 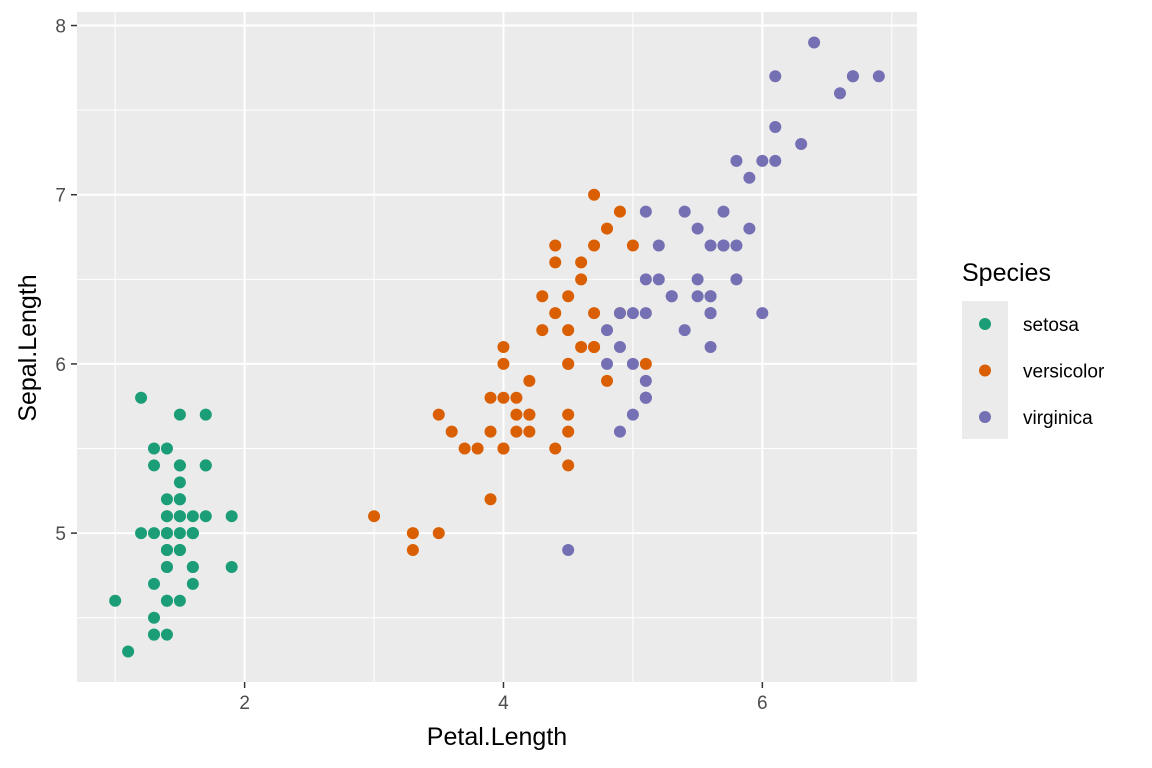 What do you see at coordinates (60, 196) in the screenshot?
I see `y-tick-label: 7` at bounding box center [60, 196].